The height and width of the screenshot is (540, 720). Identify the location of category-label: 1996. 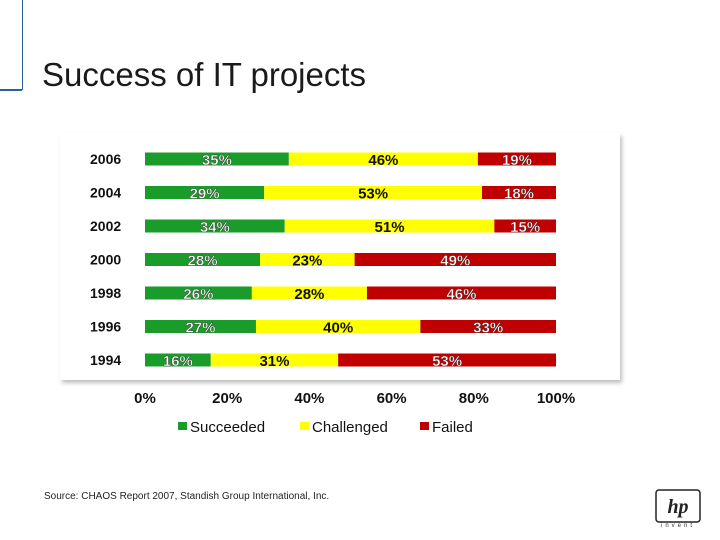
(105, 327).